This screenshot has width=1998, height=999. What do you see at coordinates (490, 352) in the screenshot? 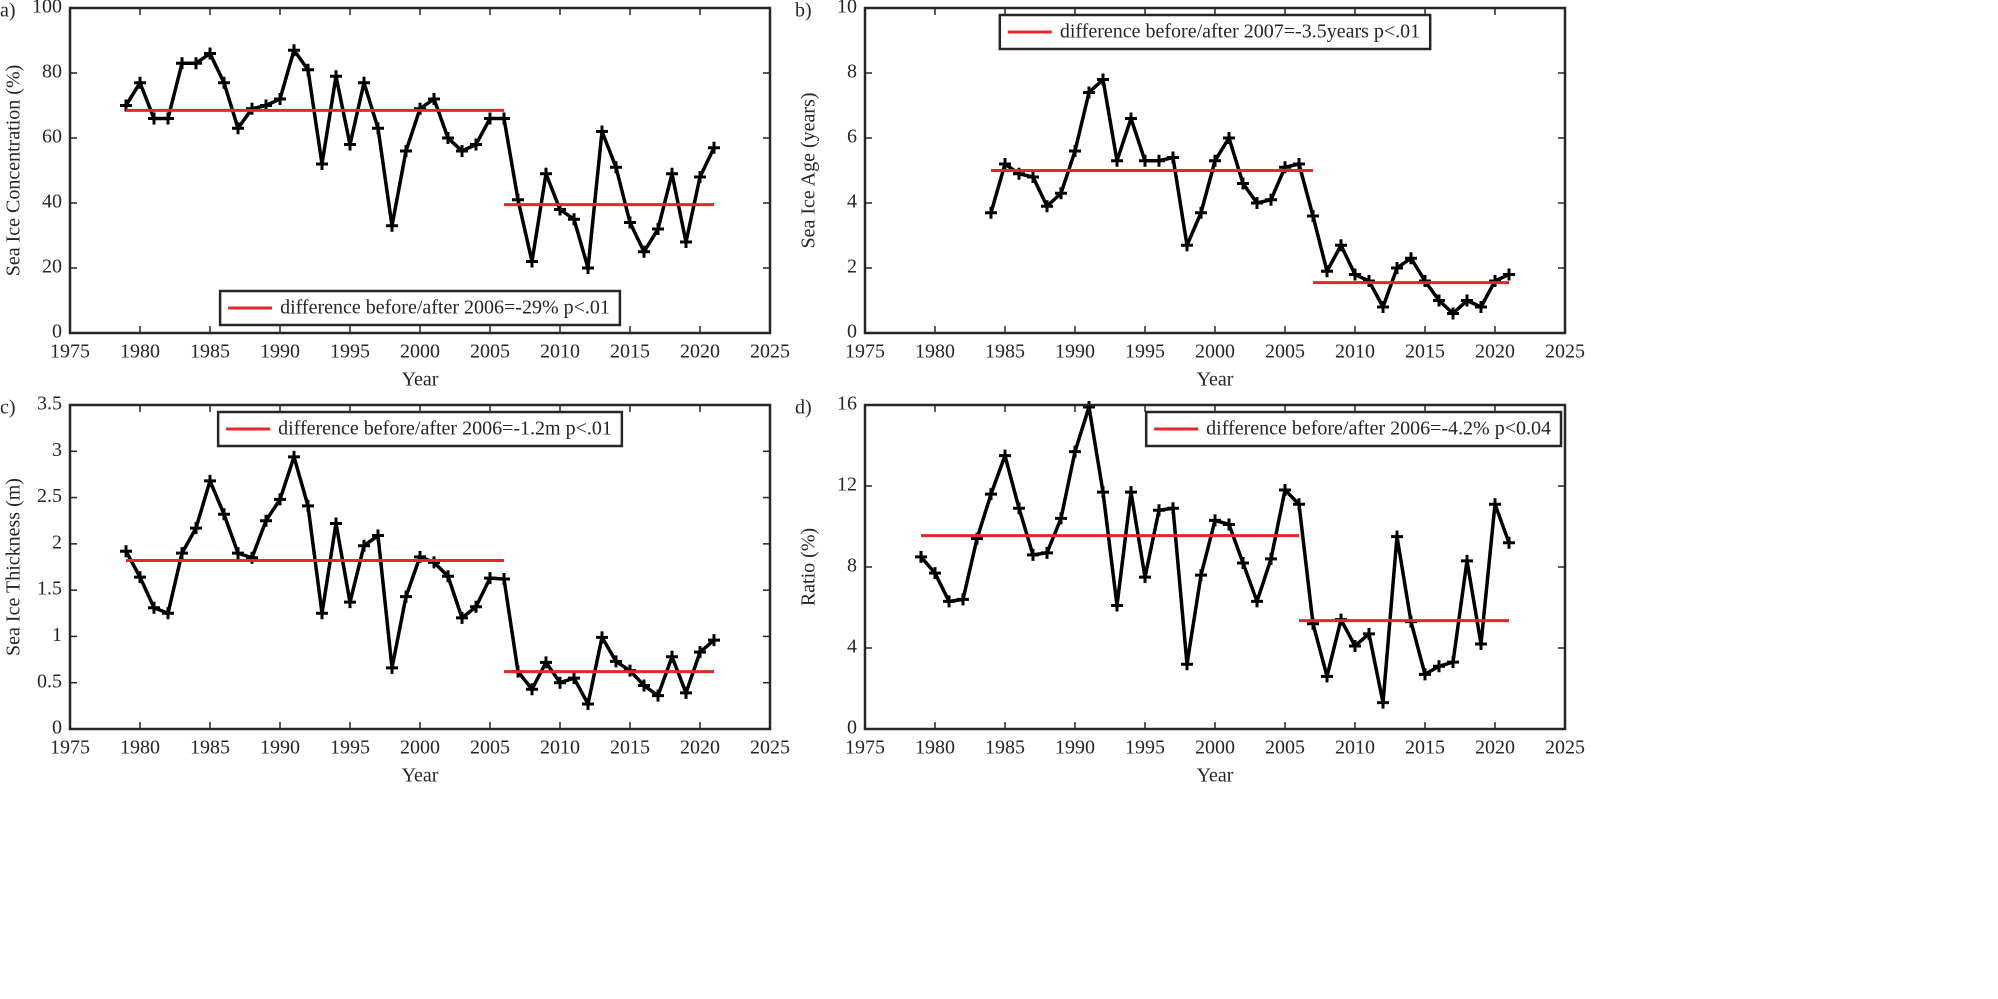
I see `x-tick-label: 2005` at bounding box center [490, 352].